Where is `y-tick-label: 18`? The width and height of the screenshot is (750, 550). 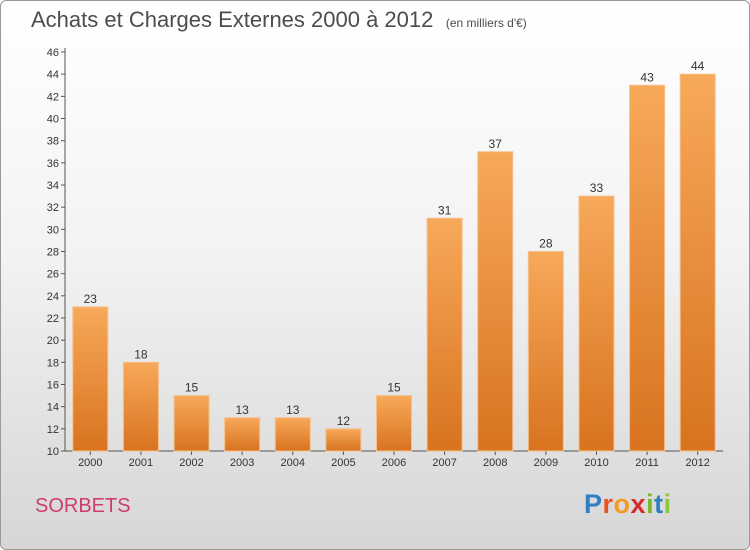 y-tick-label: 18 is located at coordinates (53, 363).